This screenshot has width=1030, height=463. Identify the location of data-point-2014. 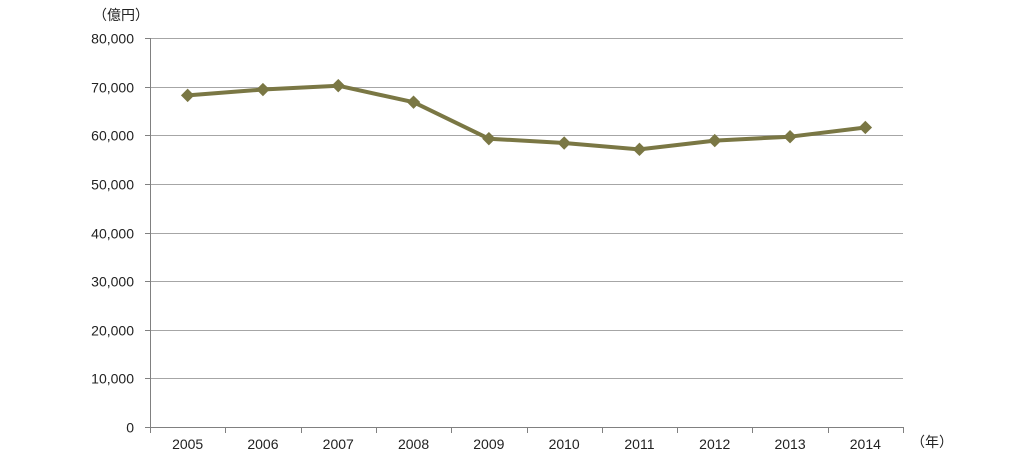
(865, 127).